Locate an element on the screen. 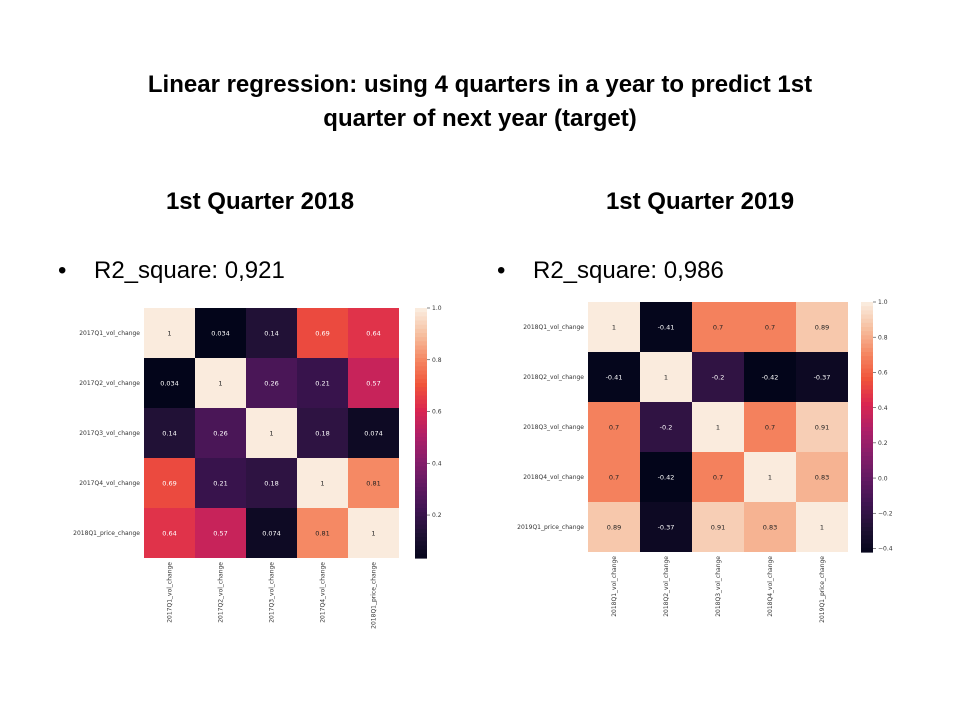 The height and width of the screenshot is (720, 960). left-heading: 1st Quarter 2018 is located at coordinates (260, 201).